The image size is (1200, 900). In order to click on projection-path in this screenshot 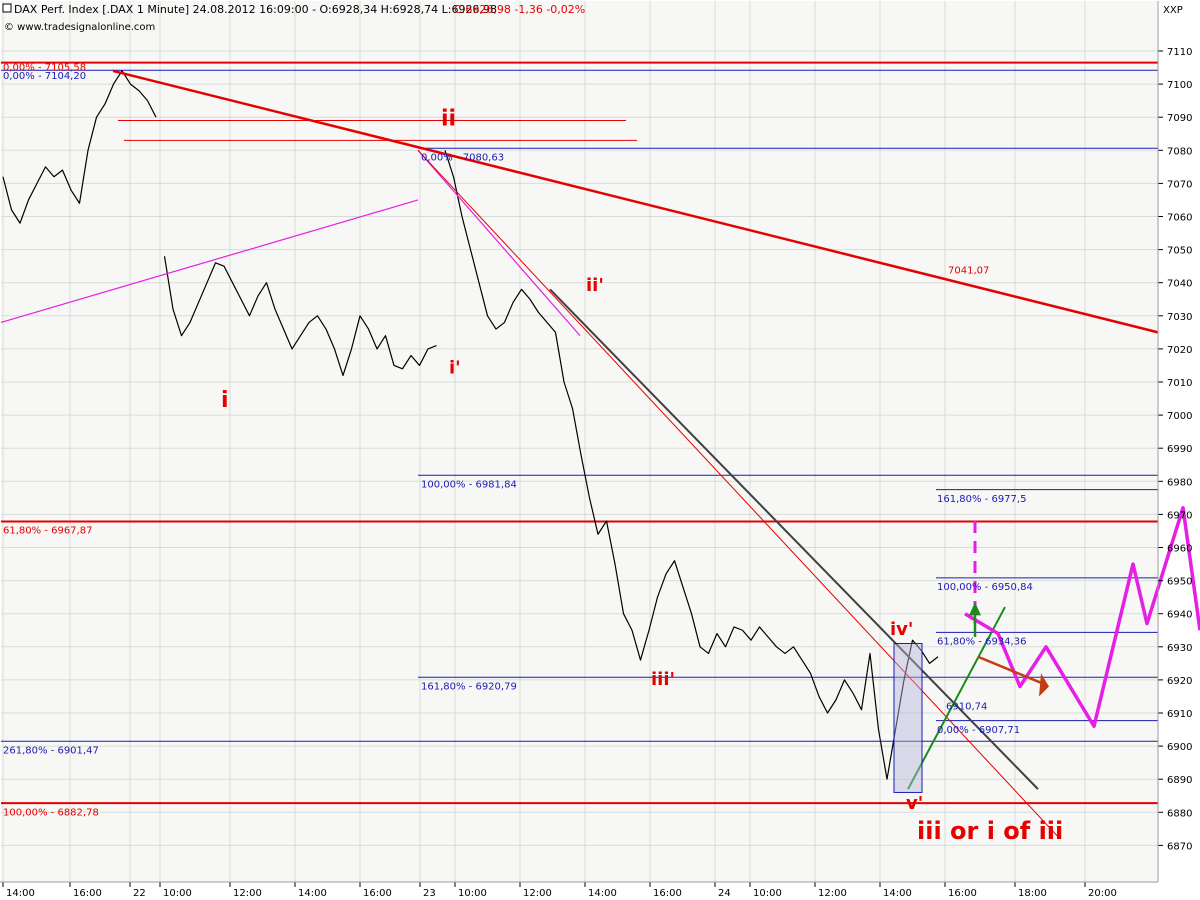, I will do `click(1082, 617)`.